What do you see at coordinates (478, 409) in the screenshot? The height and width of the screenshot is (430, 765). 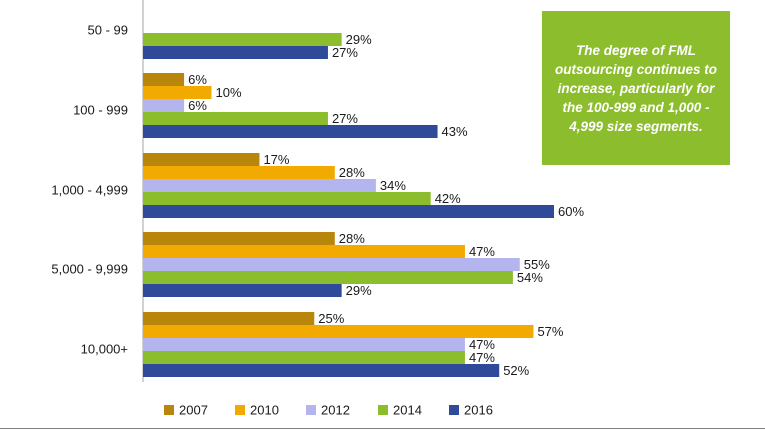 I see `legend-label: 2016` at bounding box center [478, 409].